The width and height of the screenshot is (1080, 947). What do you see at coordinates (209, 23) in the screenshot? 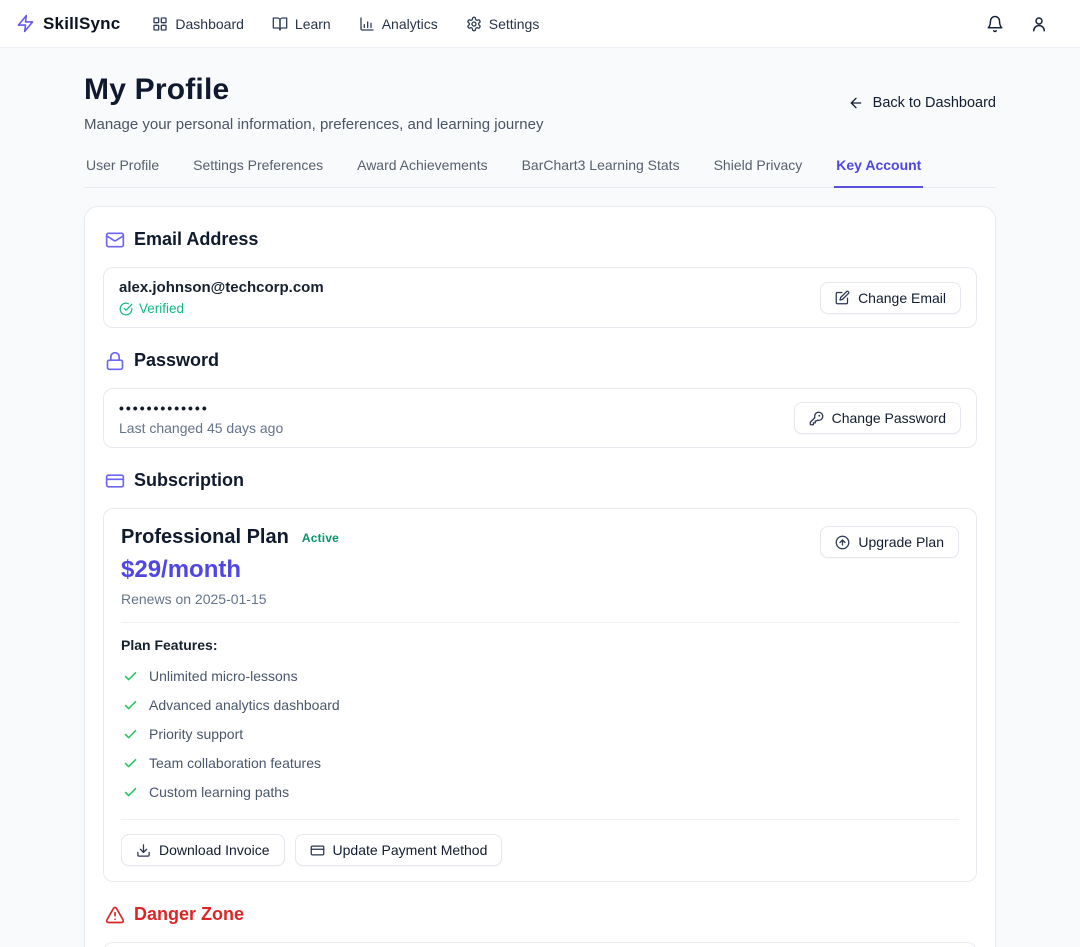
I see `nav-item-label: Dashboard` at bounding box center [209, 23].